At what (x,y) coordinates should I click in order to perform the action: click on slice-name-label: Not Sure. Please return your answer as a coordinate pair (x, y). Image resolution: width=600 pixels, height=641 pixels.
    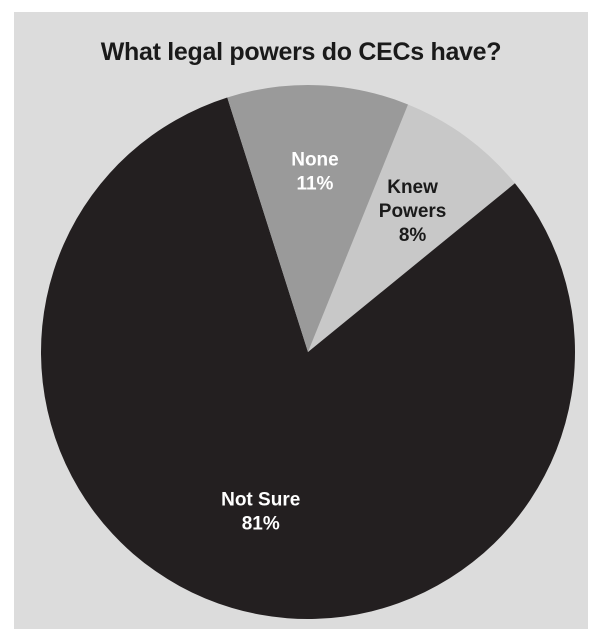
    Looking at the image, I should click on (260, 500).